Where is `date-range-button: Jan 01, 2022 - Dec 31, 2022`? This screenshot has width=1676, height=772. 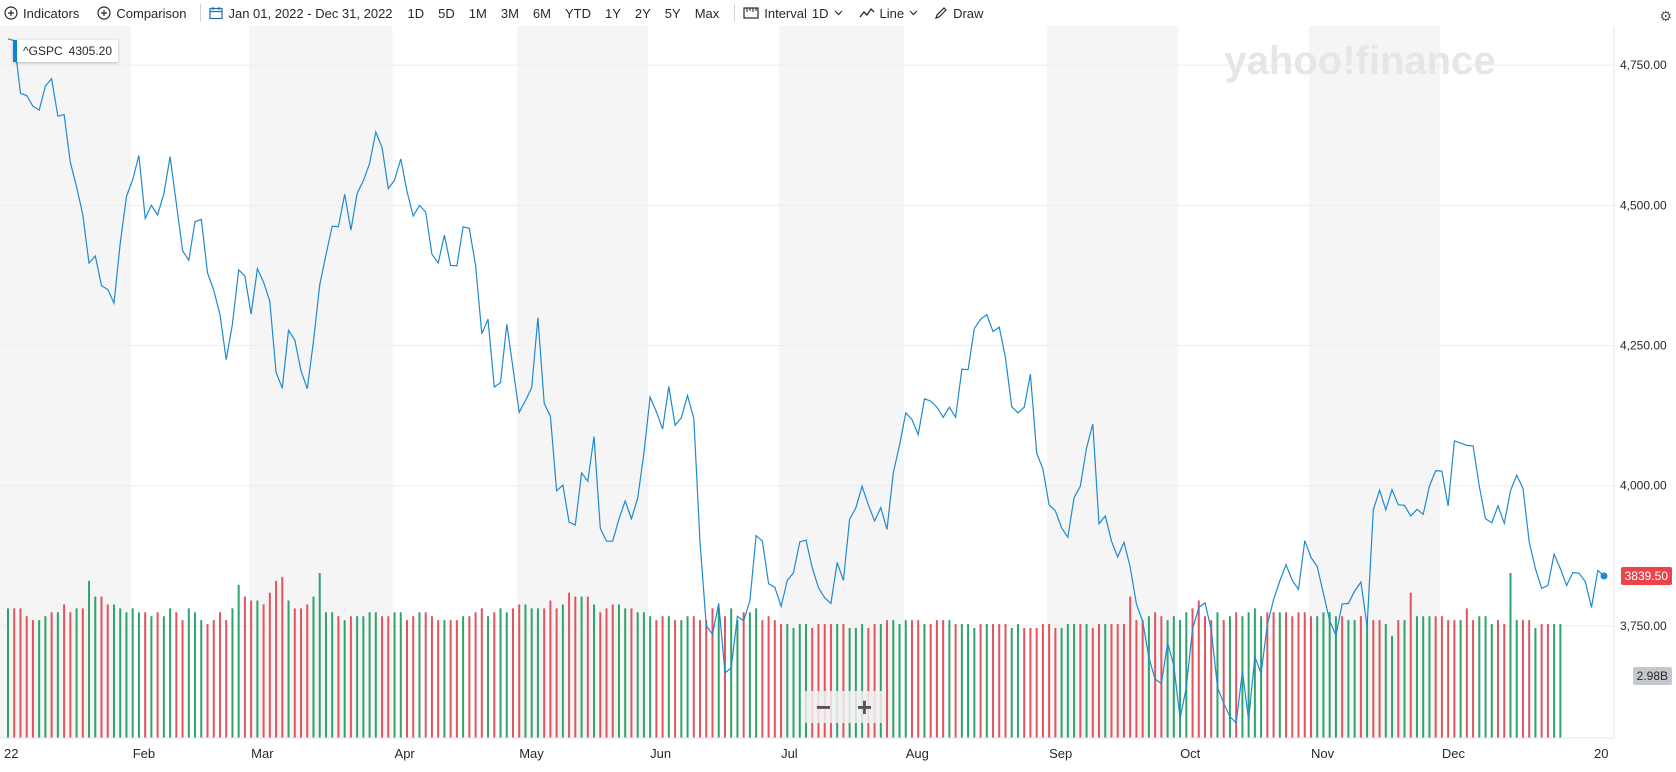
date-range-button: Jan 01, 2022 - Dec 31, 2022 is located at coordinates (301, 13).